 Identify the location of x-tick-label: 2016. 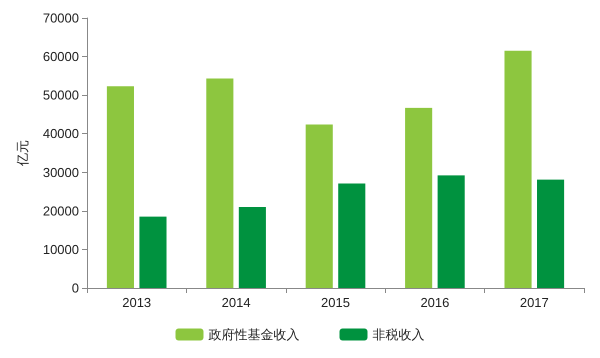
(435, 302).